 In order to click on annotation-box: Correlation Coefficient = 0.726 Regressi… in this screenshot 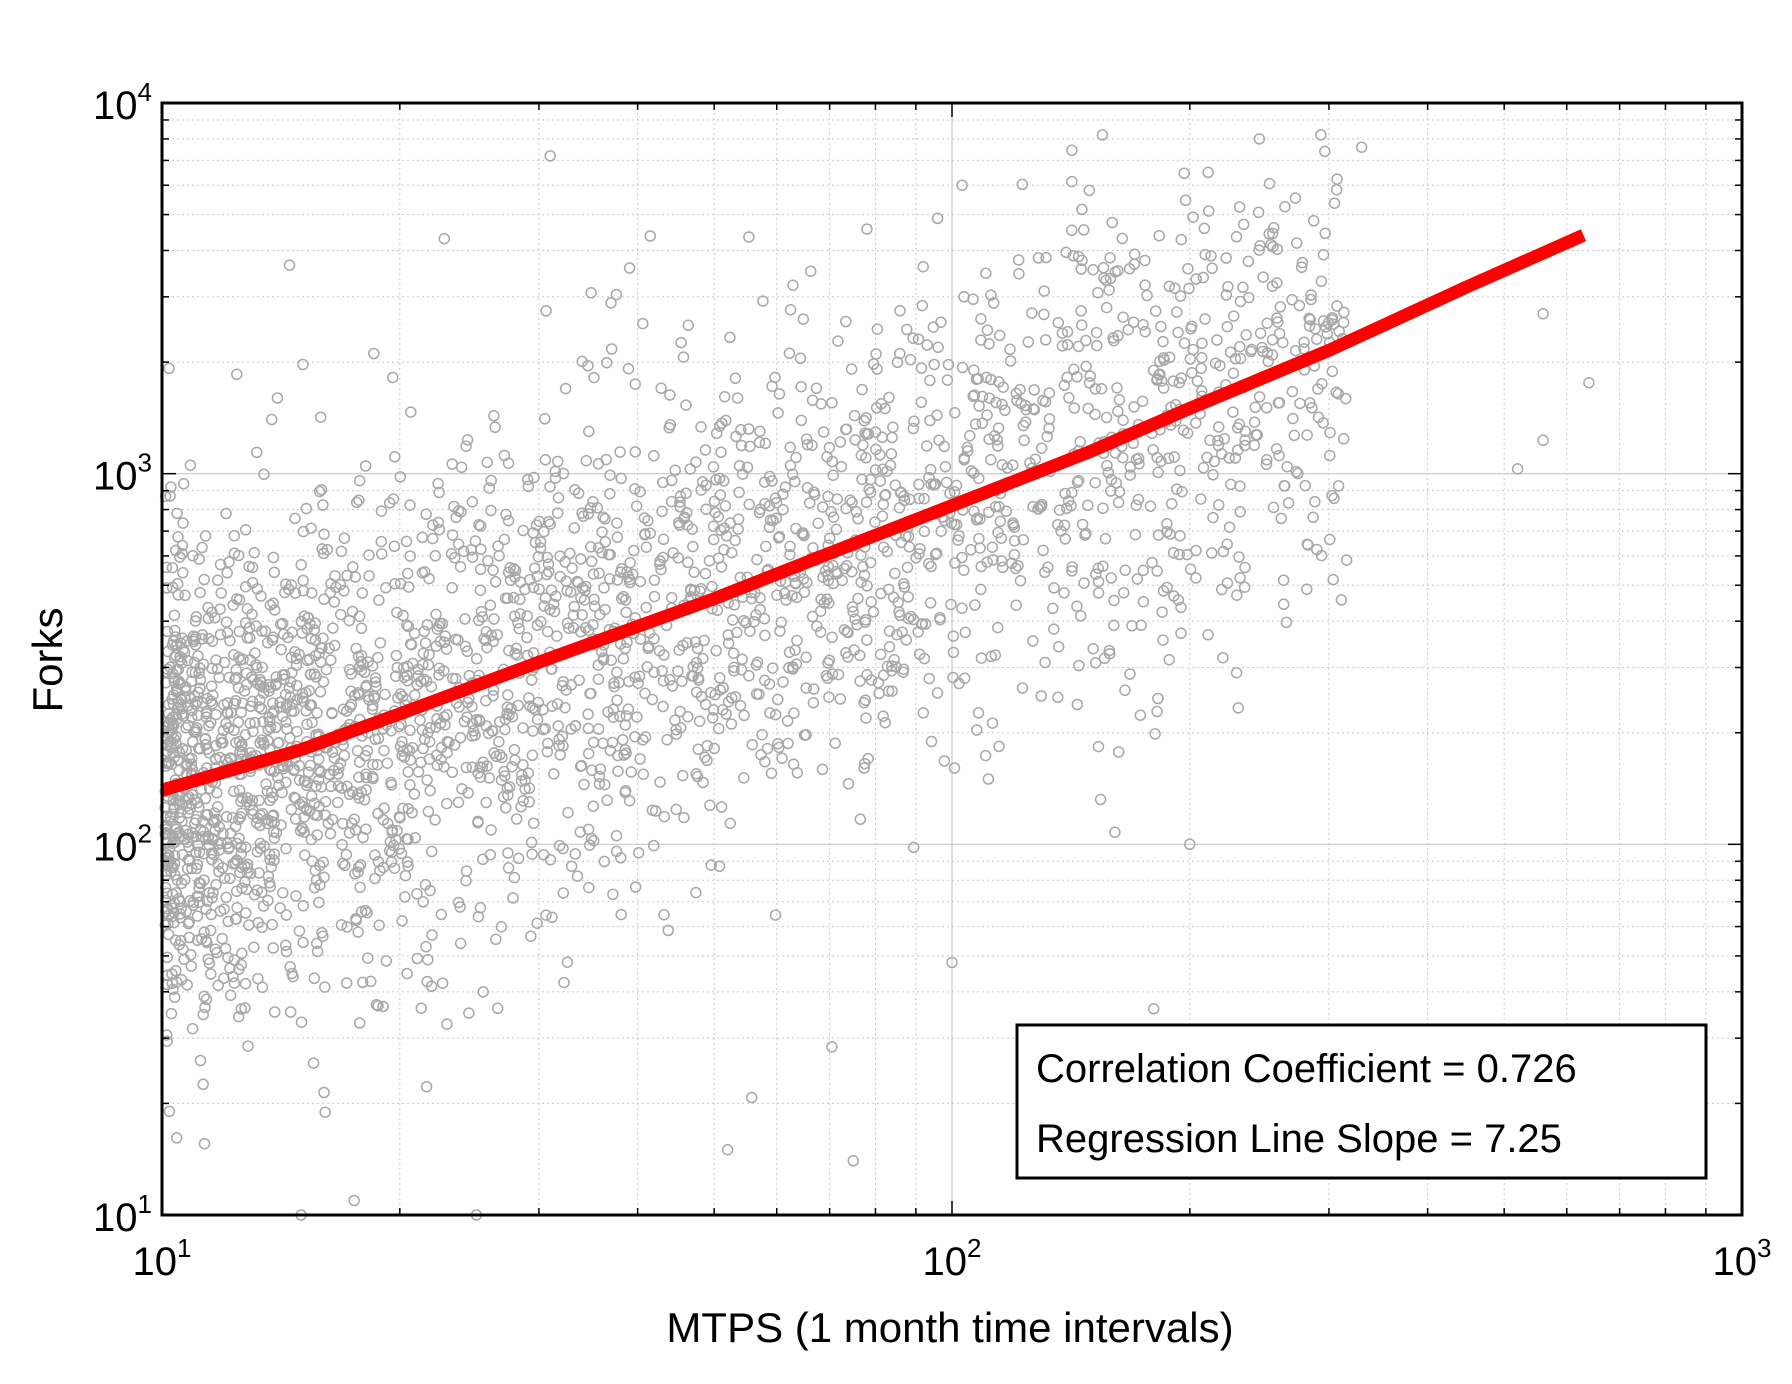, I will do `click(1361, 1101)`.